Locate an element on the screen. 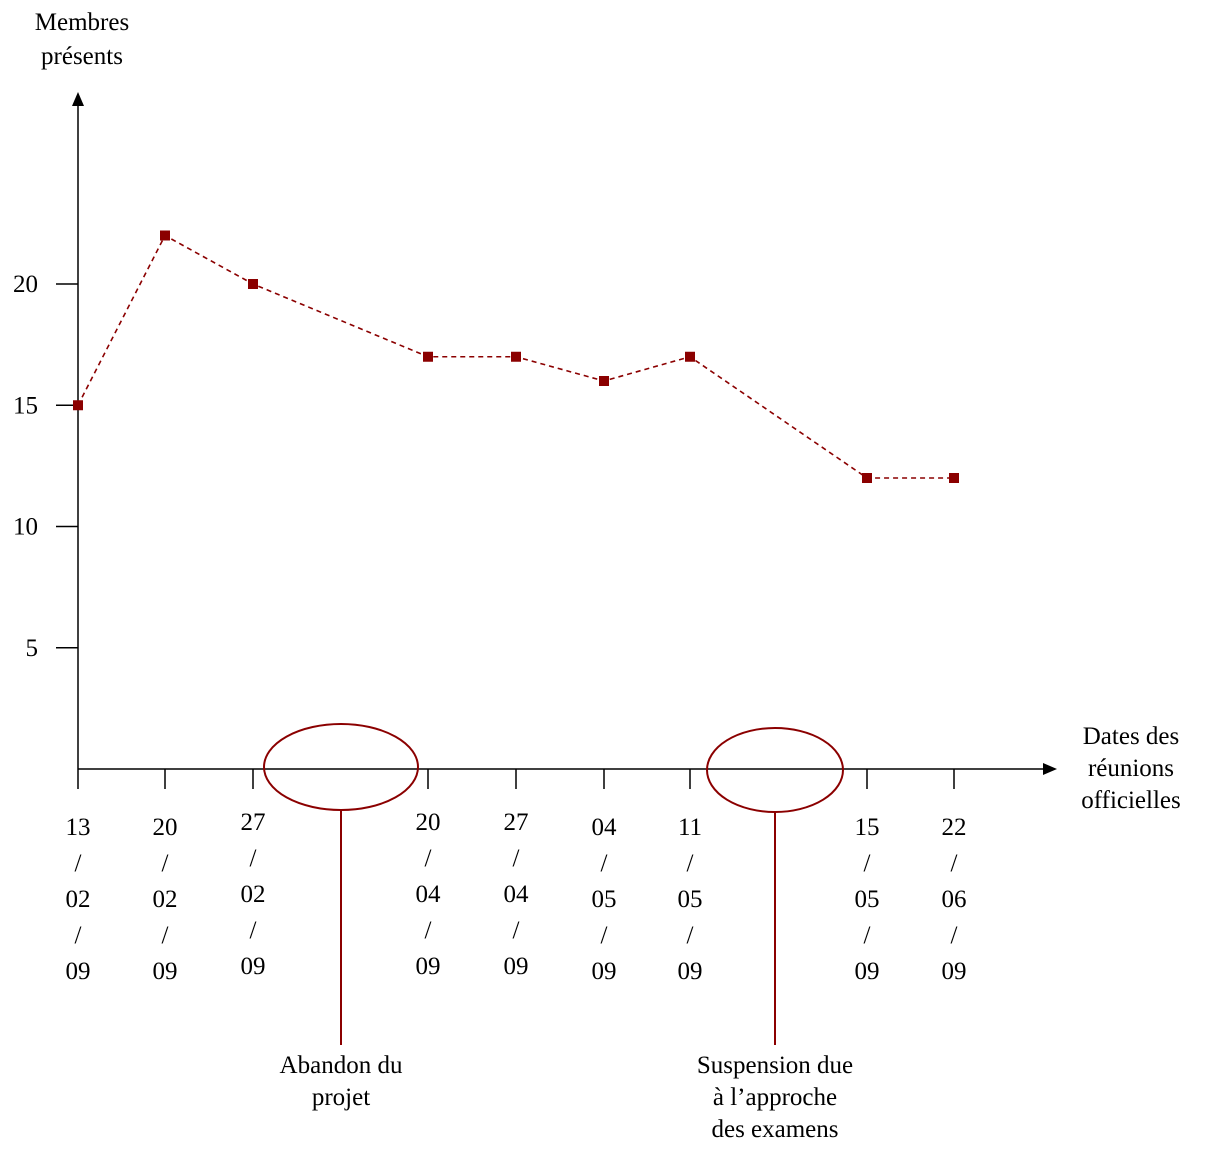  annotation-label: projet is located at coordinates (341, 1097).